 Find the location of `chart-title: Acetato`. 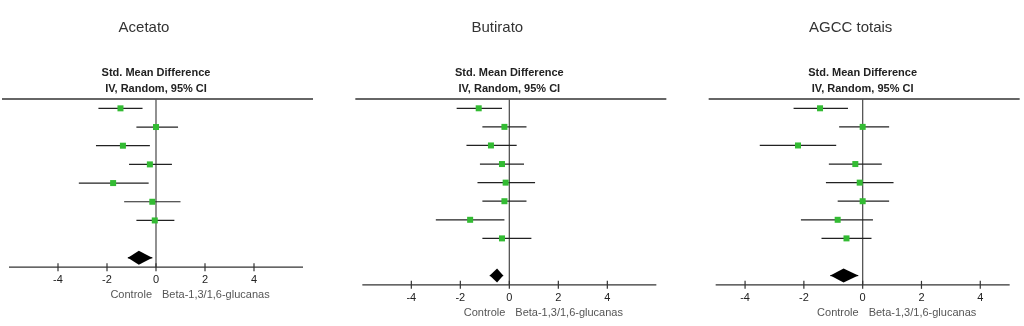

chart-title: Acetato is located at coordinates (144, 26).